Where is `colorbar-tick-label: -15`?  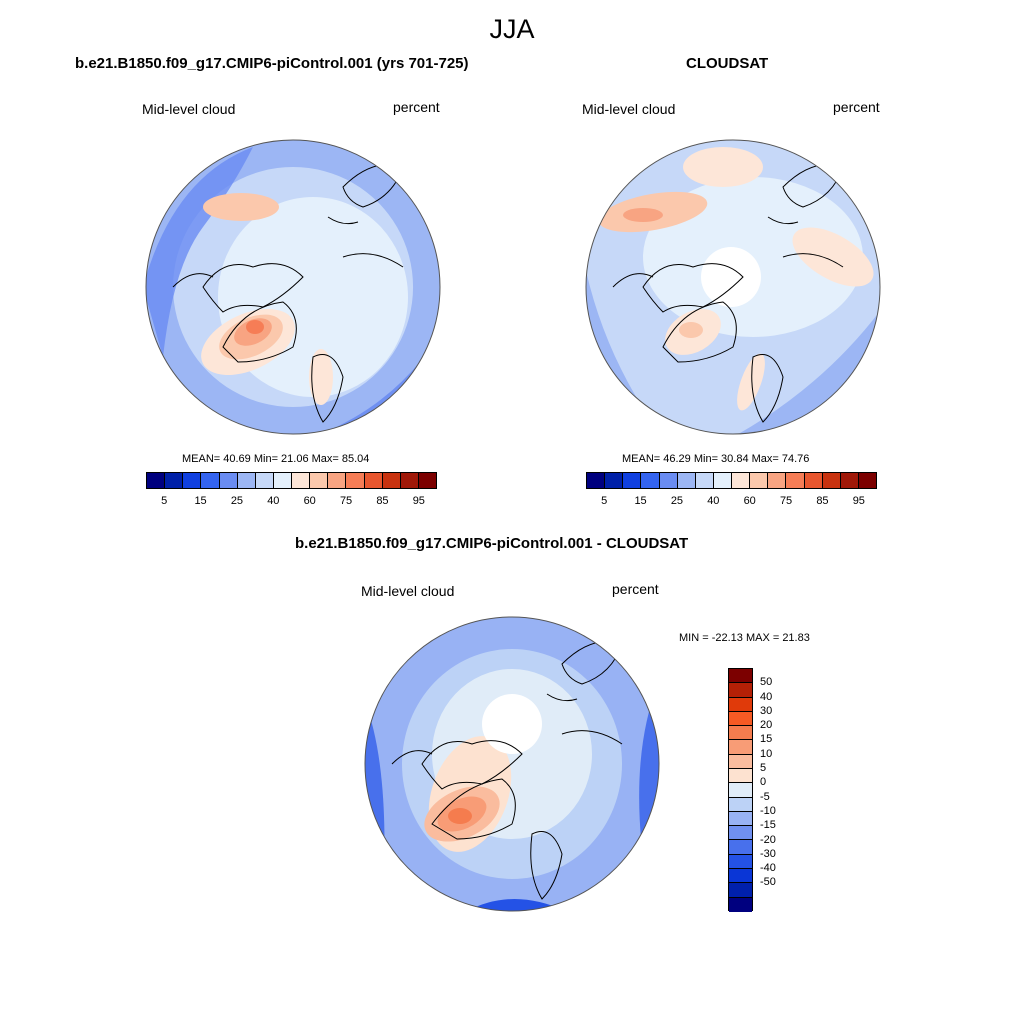
colorbar-tick-label: -15 is located at coordinates (768, 825).